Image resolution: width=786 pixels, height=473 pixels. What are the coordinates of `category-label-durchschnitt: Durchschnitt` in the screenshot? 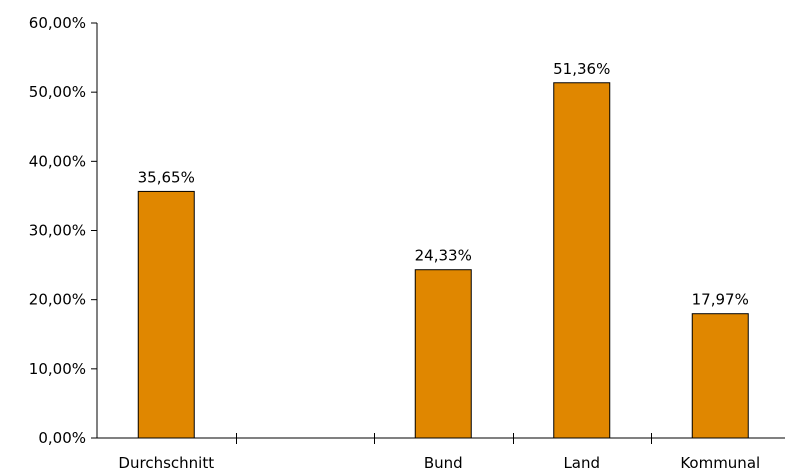 It's located at (166, 463).